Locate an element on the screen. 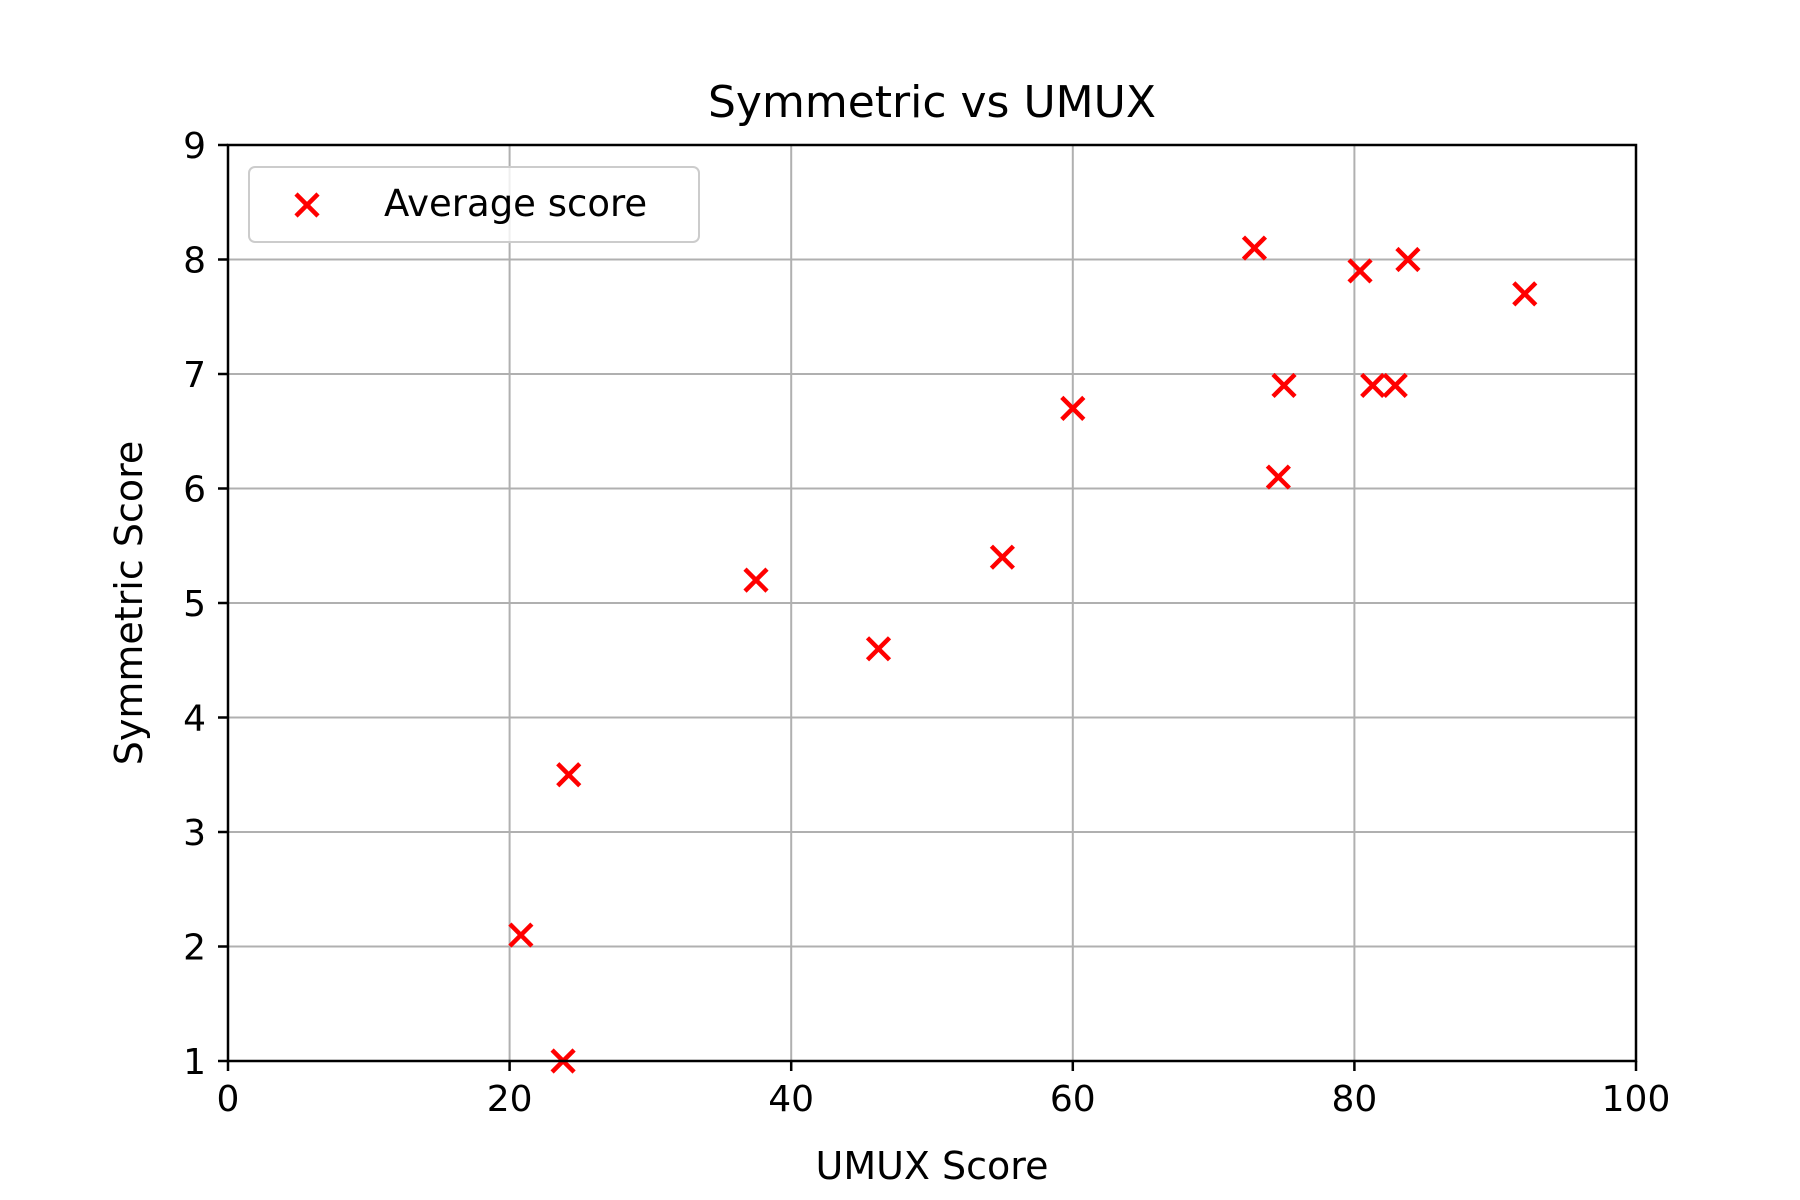 The image size is (1800, 1200). x-tick-label: 20 is located at coordinates (510, 1099).